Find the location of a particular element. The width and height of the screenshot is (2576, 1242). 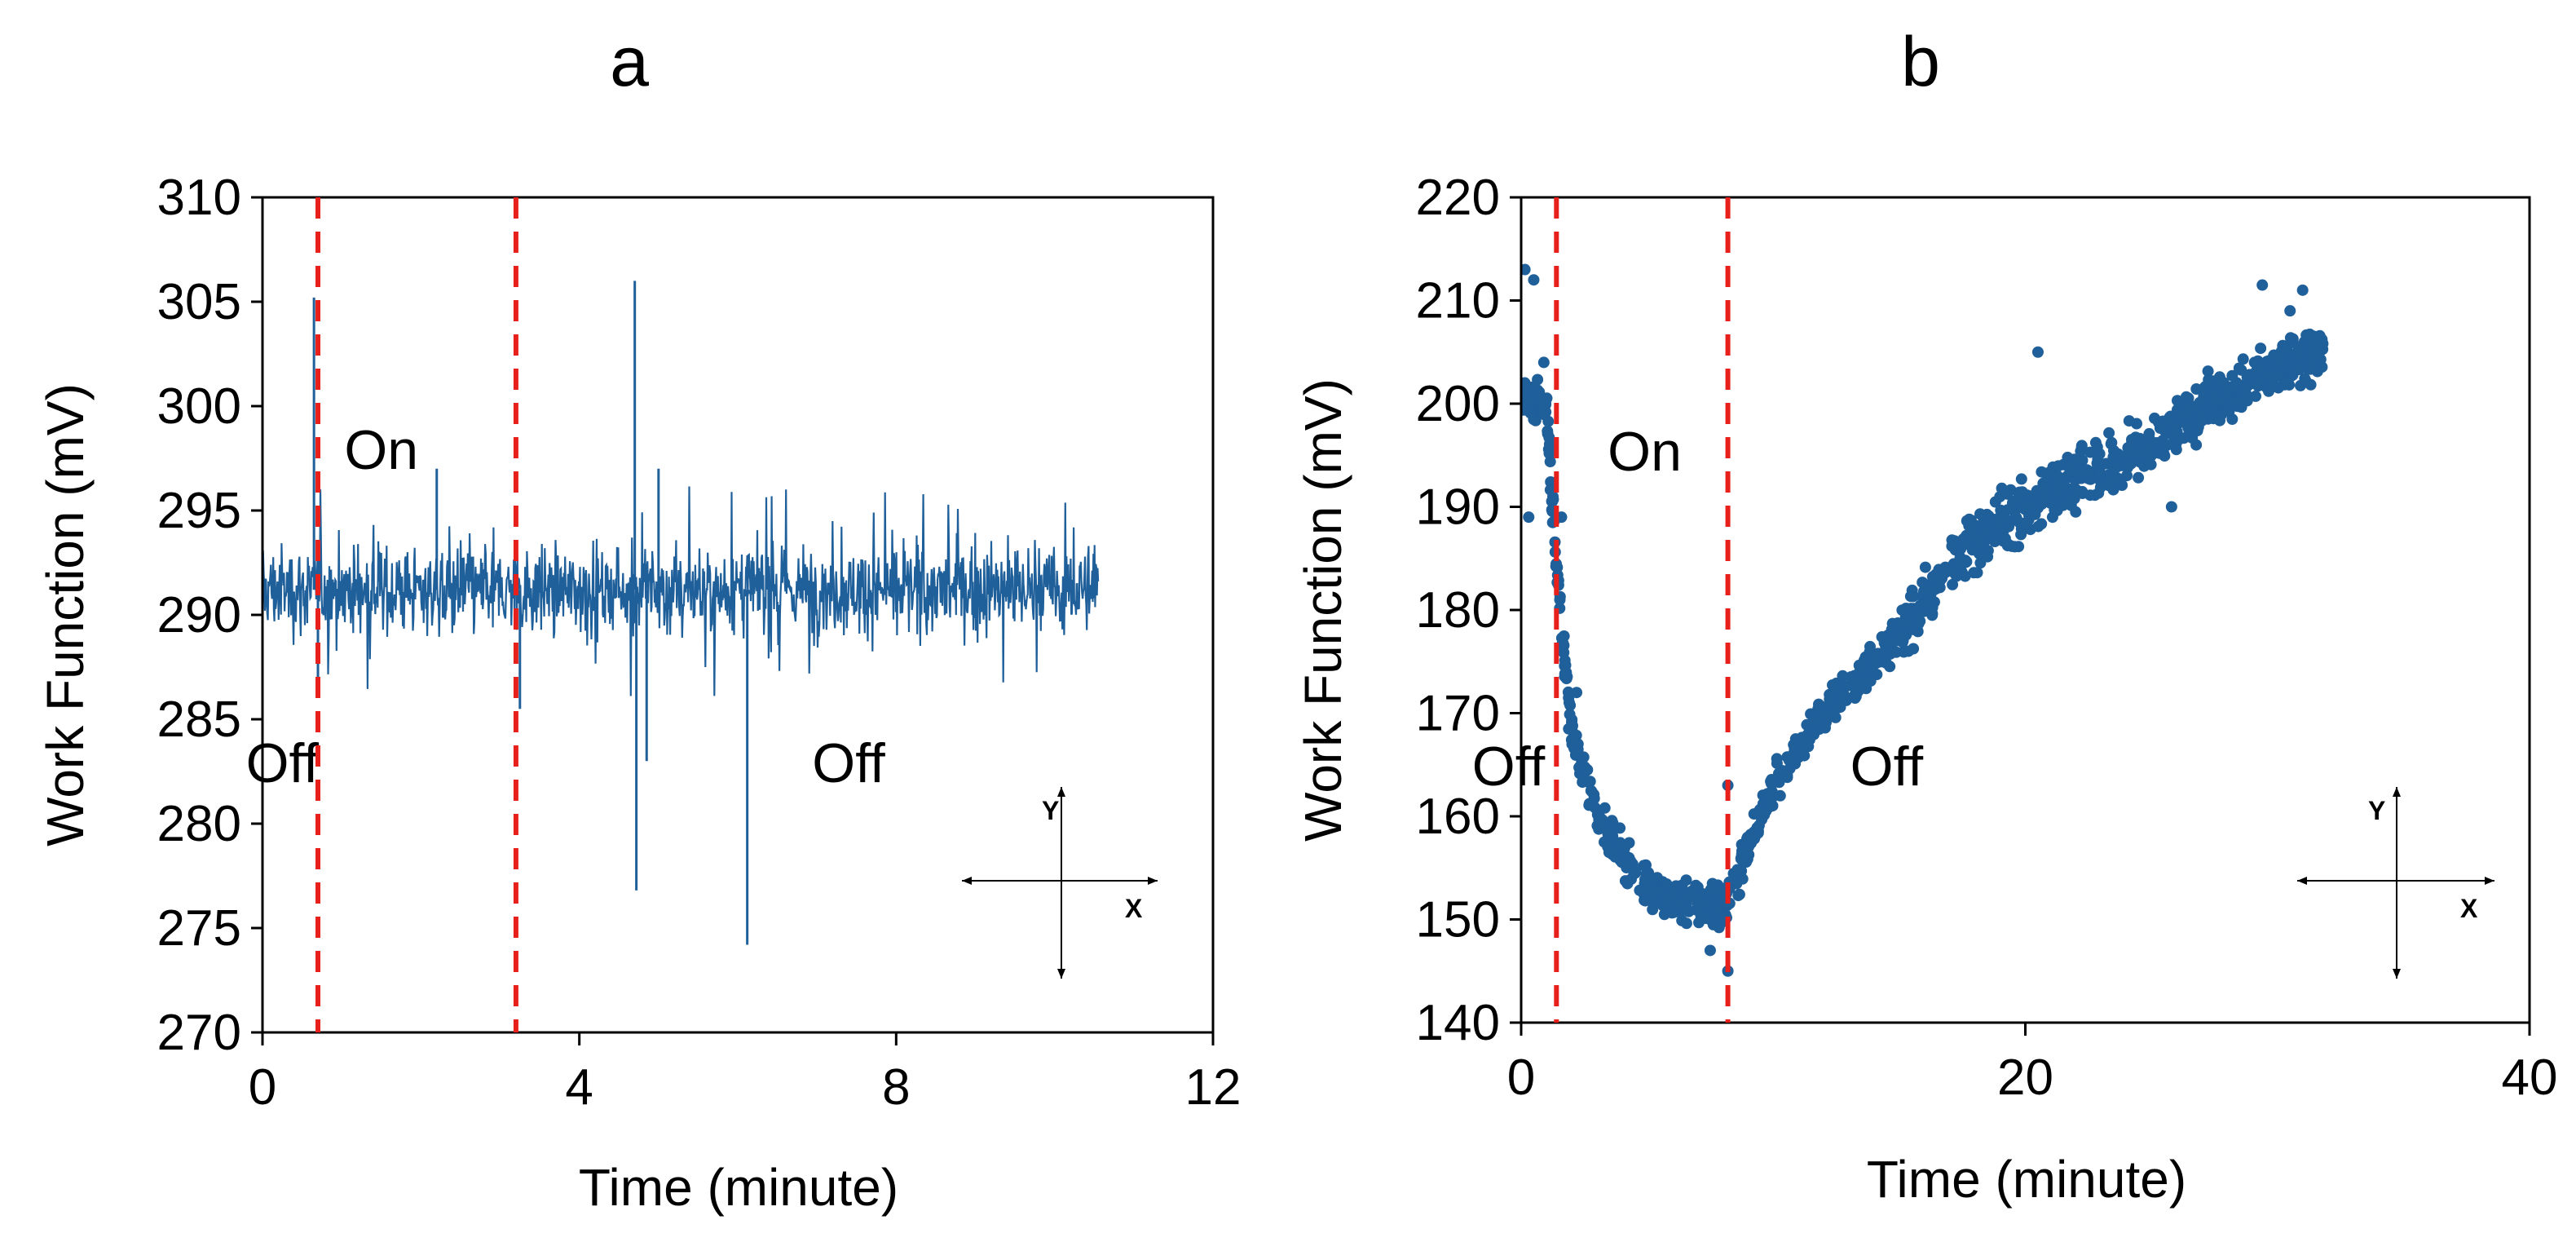

y-tick-label: 275 is located at coordinates (199, 928).